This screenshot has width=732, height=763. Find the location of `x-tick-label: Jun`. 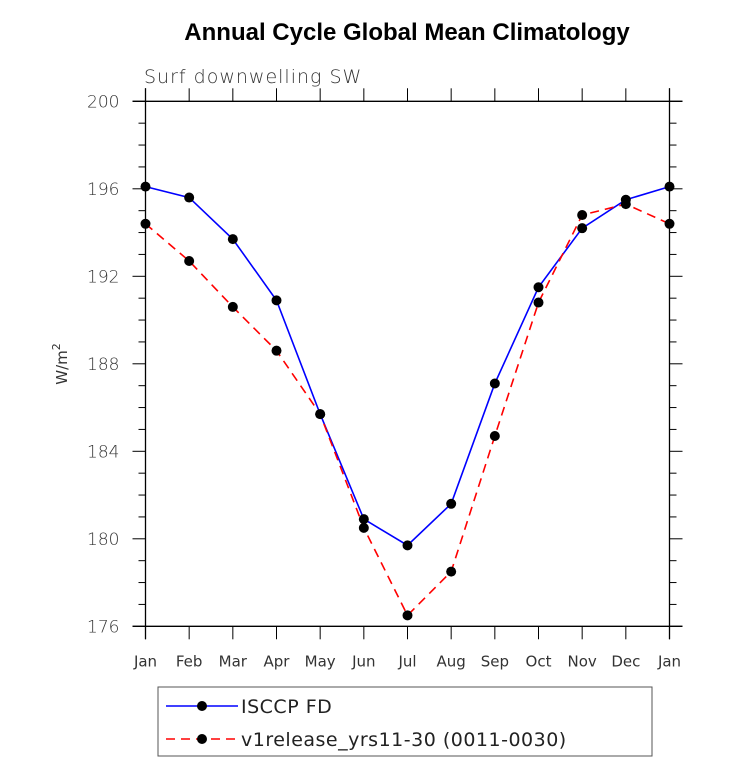

x-tick-label: Jun is located at coordinates (363, 661).